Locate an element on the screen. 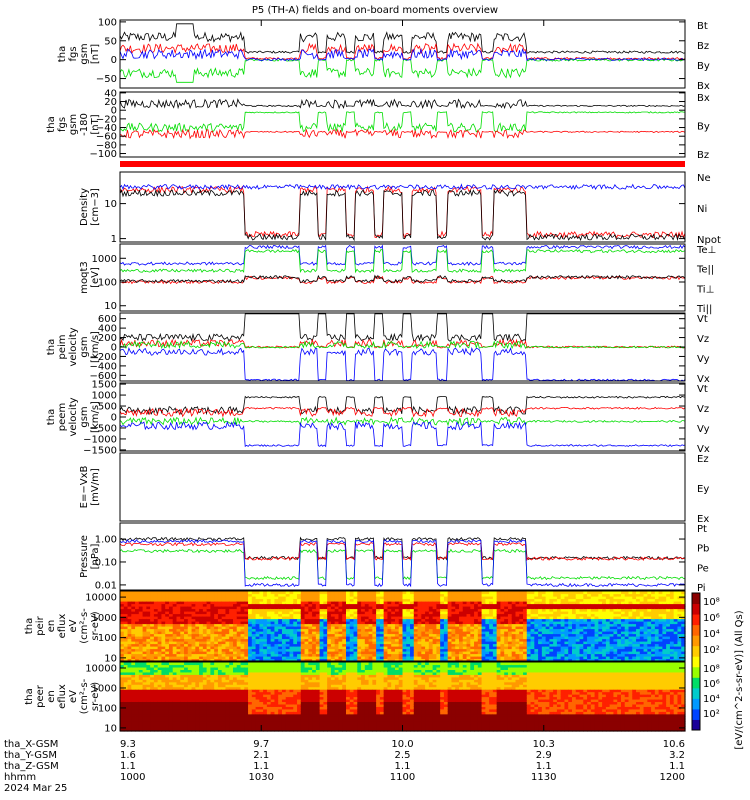  colorbar-tick: 10⁴ is located at coordinates (711, 634).